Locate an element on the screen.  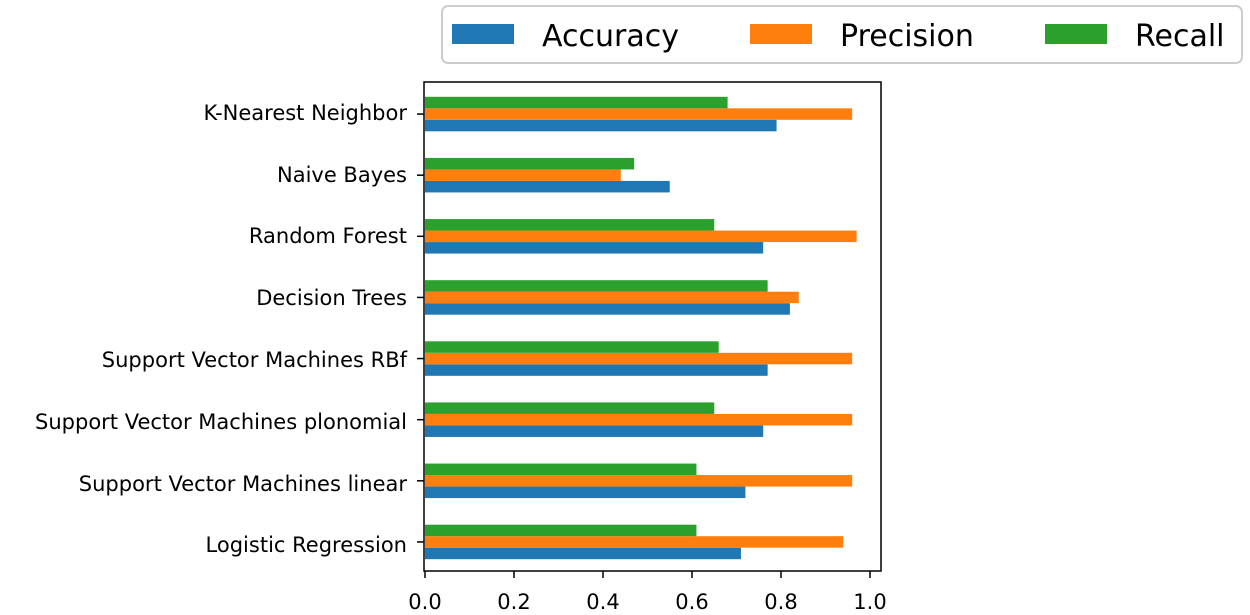
legend-label-accuracy: Accuracy is located at coordinates (610, 36).